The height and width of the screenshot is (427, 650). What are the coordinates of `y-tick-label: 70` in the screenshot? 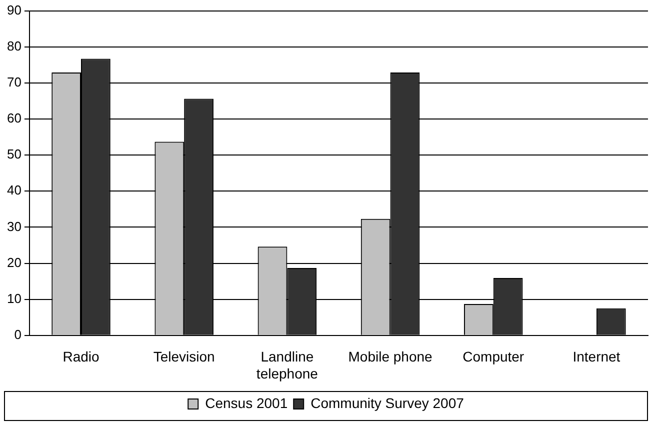 It's located at (14, 82).